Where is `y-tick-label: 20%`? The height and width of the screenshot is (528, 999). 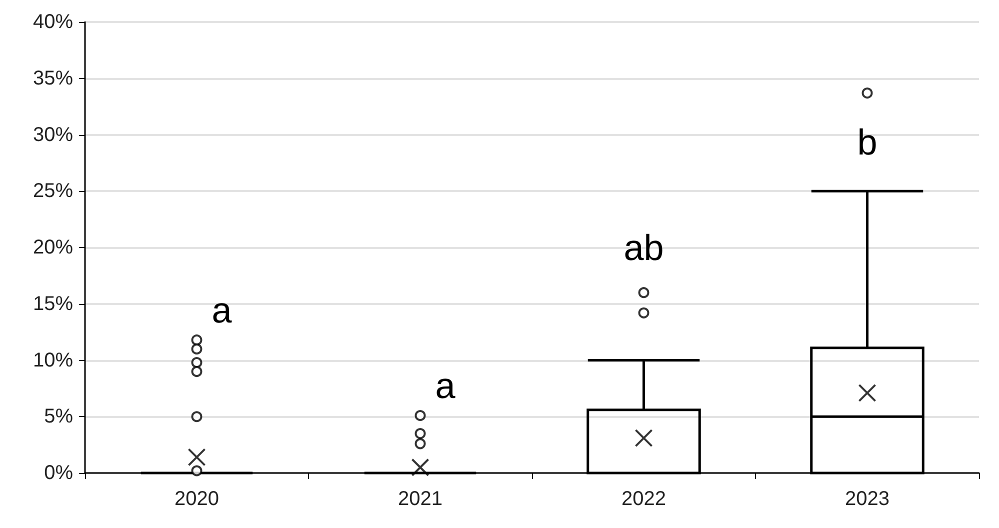 y-tick-label: 20% is located at coordinates (53, 247).